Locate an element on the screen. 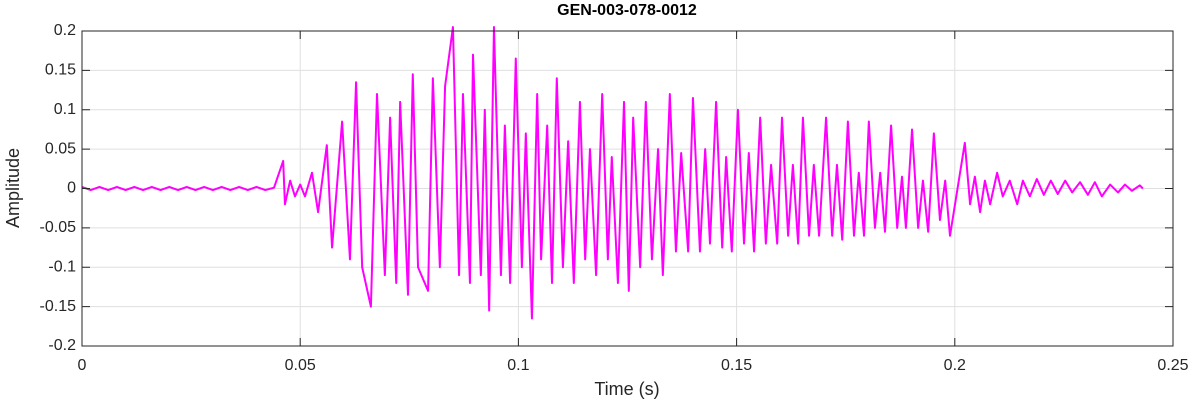 The width and height of the screenshot is (1193, 404). y-tick-label: 0.2 is located at coordinates (65, 30).